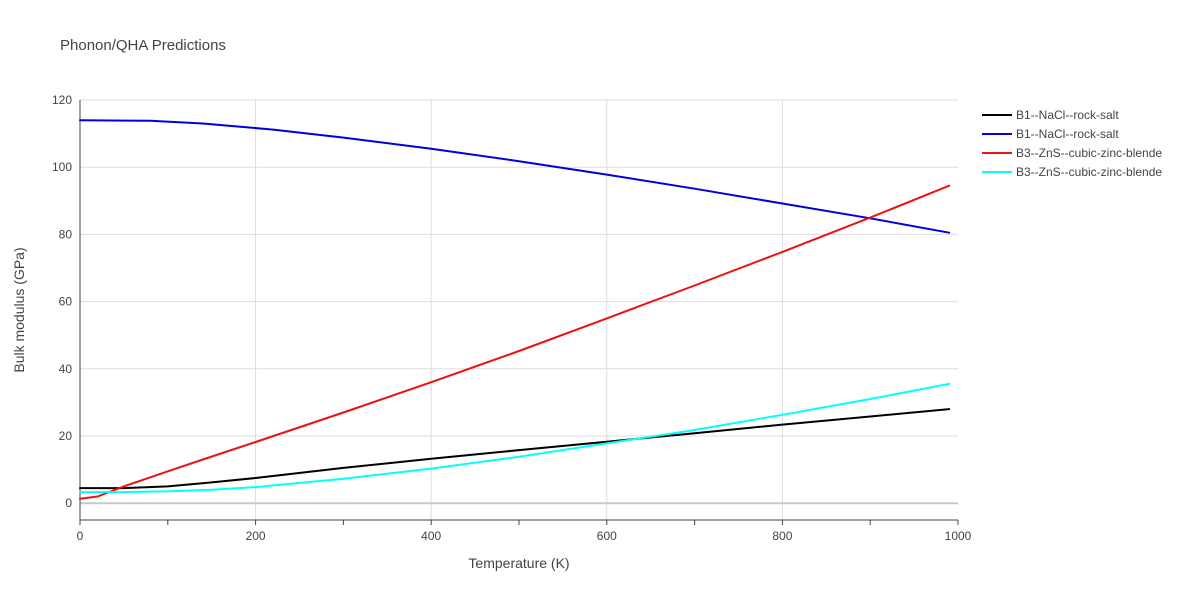 Image resolution: width=1200 pixels, height=600 pixels. I want to click on y-tick-label: 120, so click(62, 100).